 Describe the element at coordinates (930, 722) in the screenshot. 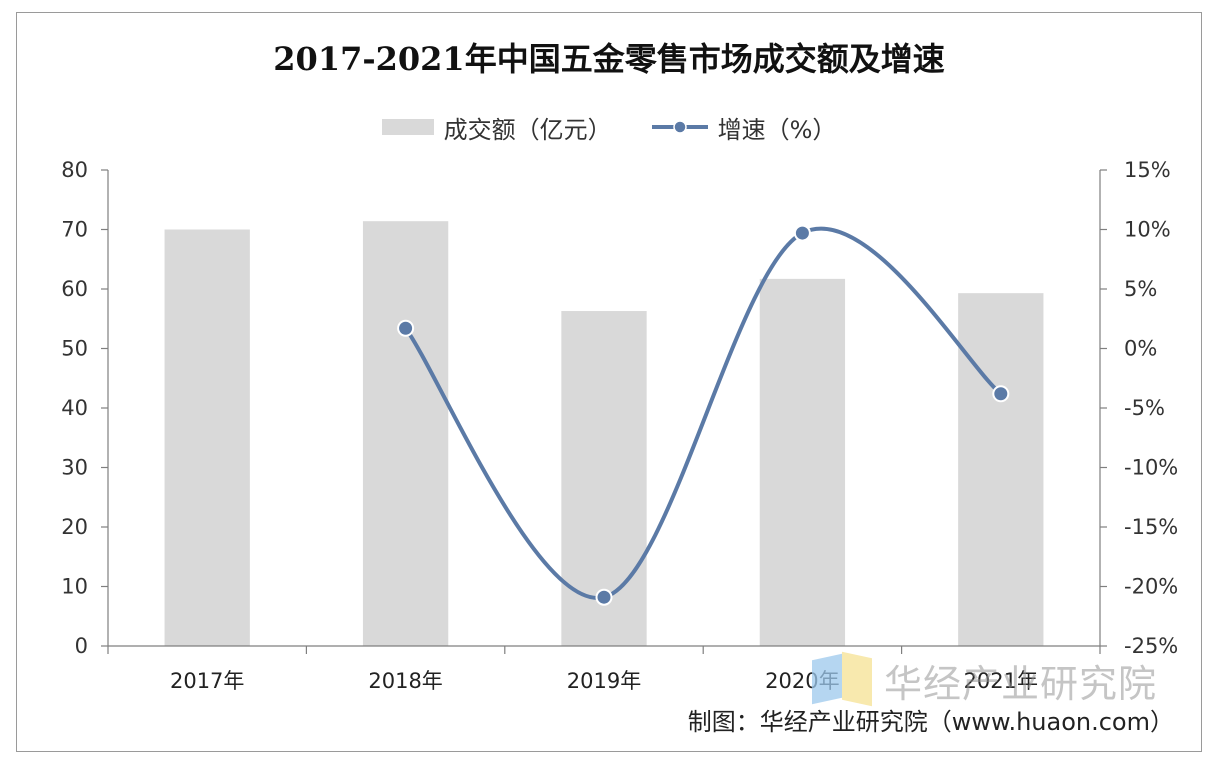

I see `source-note: 制图：华经产业研究院（www.huaon.com）` at that location.